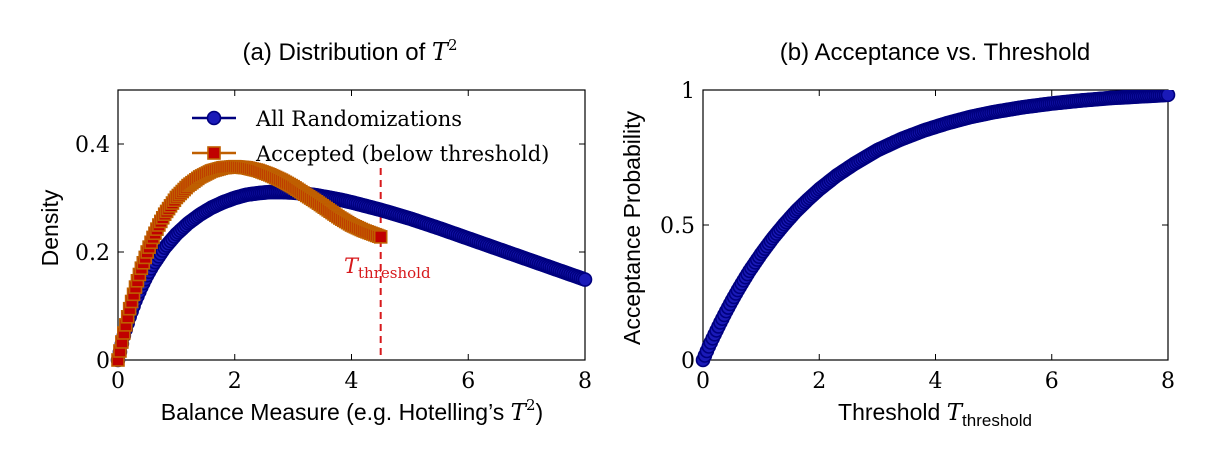 The height and width of the screenshot is (465, 1213). Describe the element at coordinates (688, 91) in the screenshot. I see `panel-b-ytick-label: 1` at that location.